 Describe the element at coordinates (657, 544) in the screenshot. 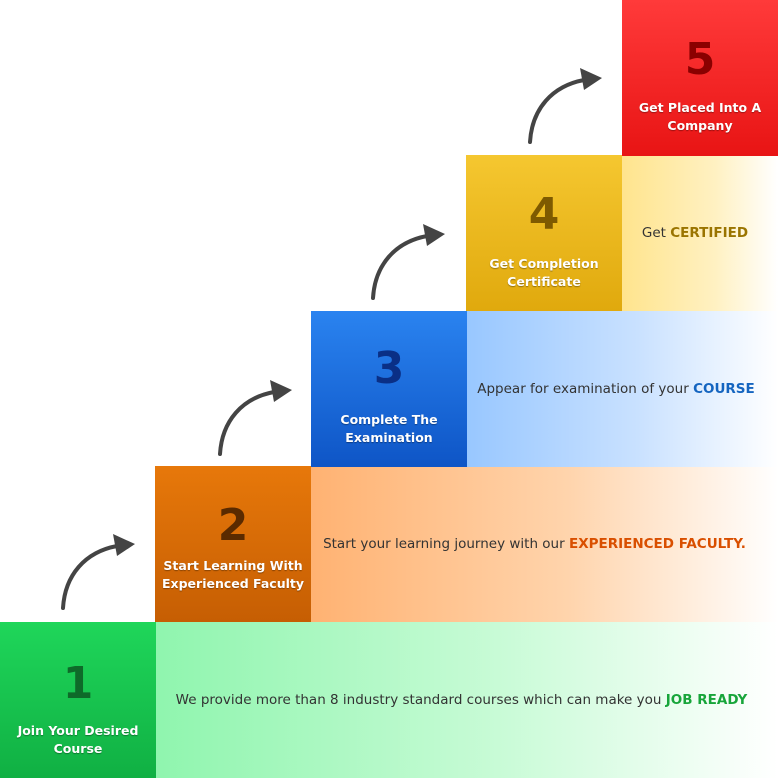

I see `step-2-highlight: EXPERIENCED FACULTY.` at that location.